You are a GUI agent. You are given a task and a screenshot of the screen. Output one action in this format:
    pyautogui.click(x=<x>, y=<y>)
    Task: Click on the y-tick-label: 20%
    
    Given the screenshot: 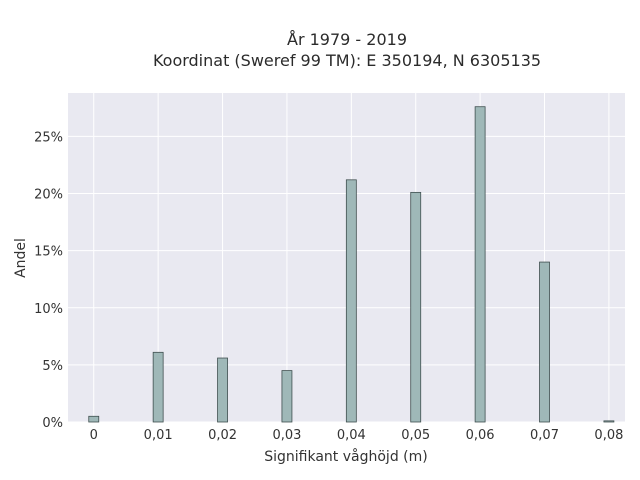 What is the action you would take?
    pyautogui.click(x=48, y=195)
    